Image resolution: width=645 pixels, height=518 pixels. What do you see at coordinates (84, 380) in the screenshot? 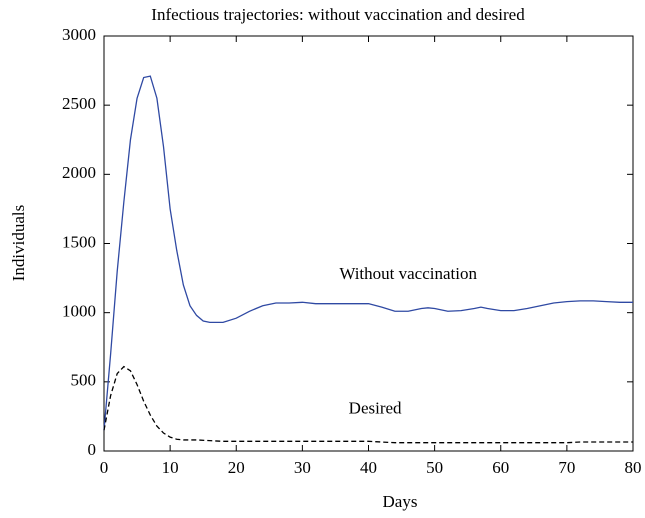
I see `y-tick-label: 500` at bounding box center [84, 380].